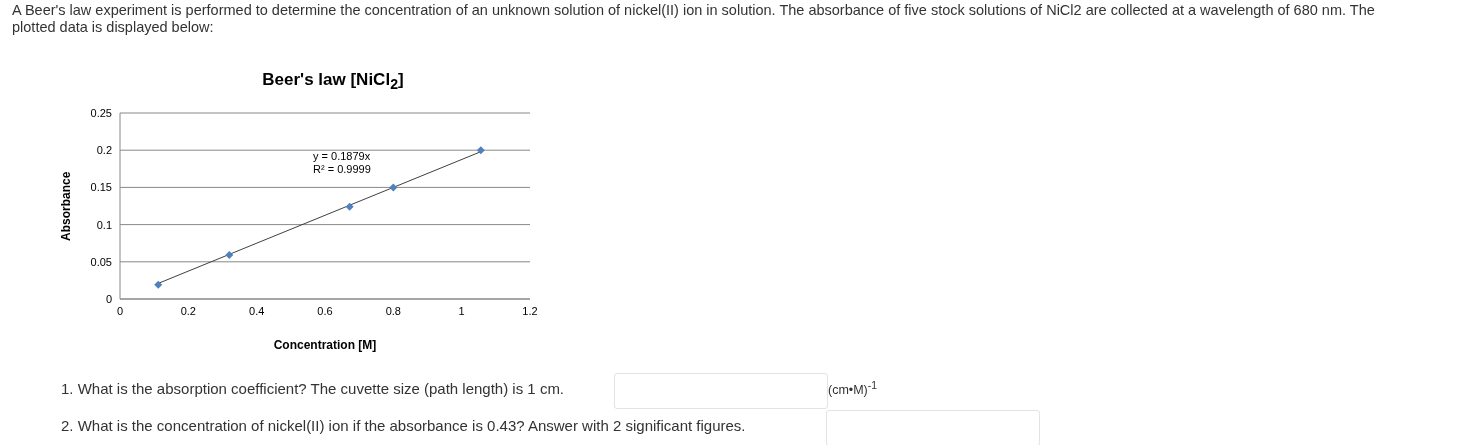 The width and height of the screenshot is (1462, 445). What do you see at coordinates (694, 19) in the screenshot?
I see `text: A Beer's law experiment is performed to determine the concentration of an unknown solution of nickel(II) ion in solution. The absorbance of five stock solutions of NiCl2 are collected at a wavelength of 680 nm. The plotted data is displayed below:` at bounding box center [694, 19].